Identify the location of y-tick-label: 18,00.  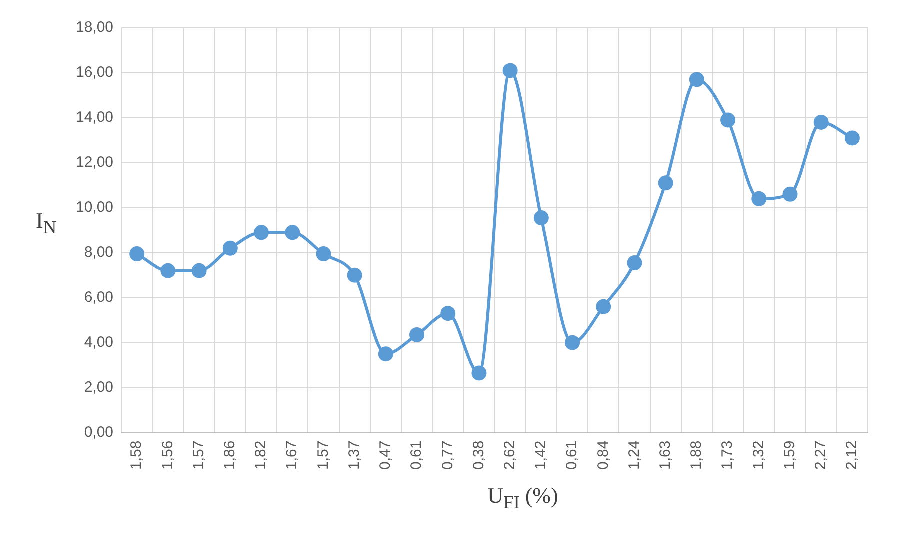
(95, 27).